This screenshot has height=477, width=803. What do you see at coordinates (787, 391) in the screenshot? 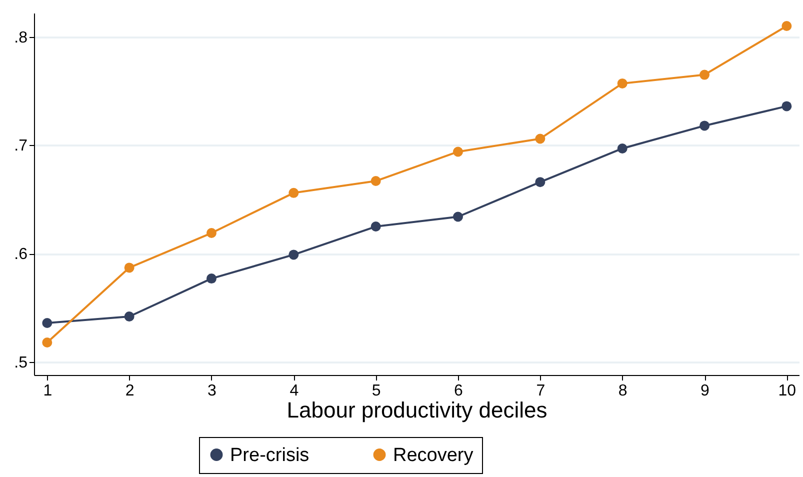
I see `x-tick-label: 10` at bounding box center [787, 391].